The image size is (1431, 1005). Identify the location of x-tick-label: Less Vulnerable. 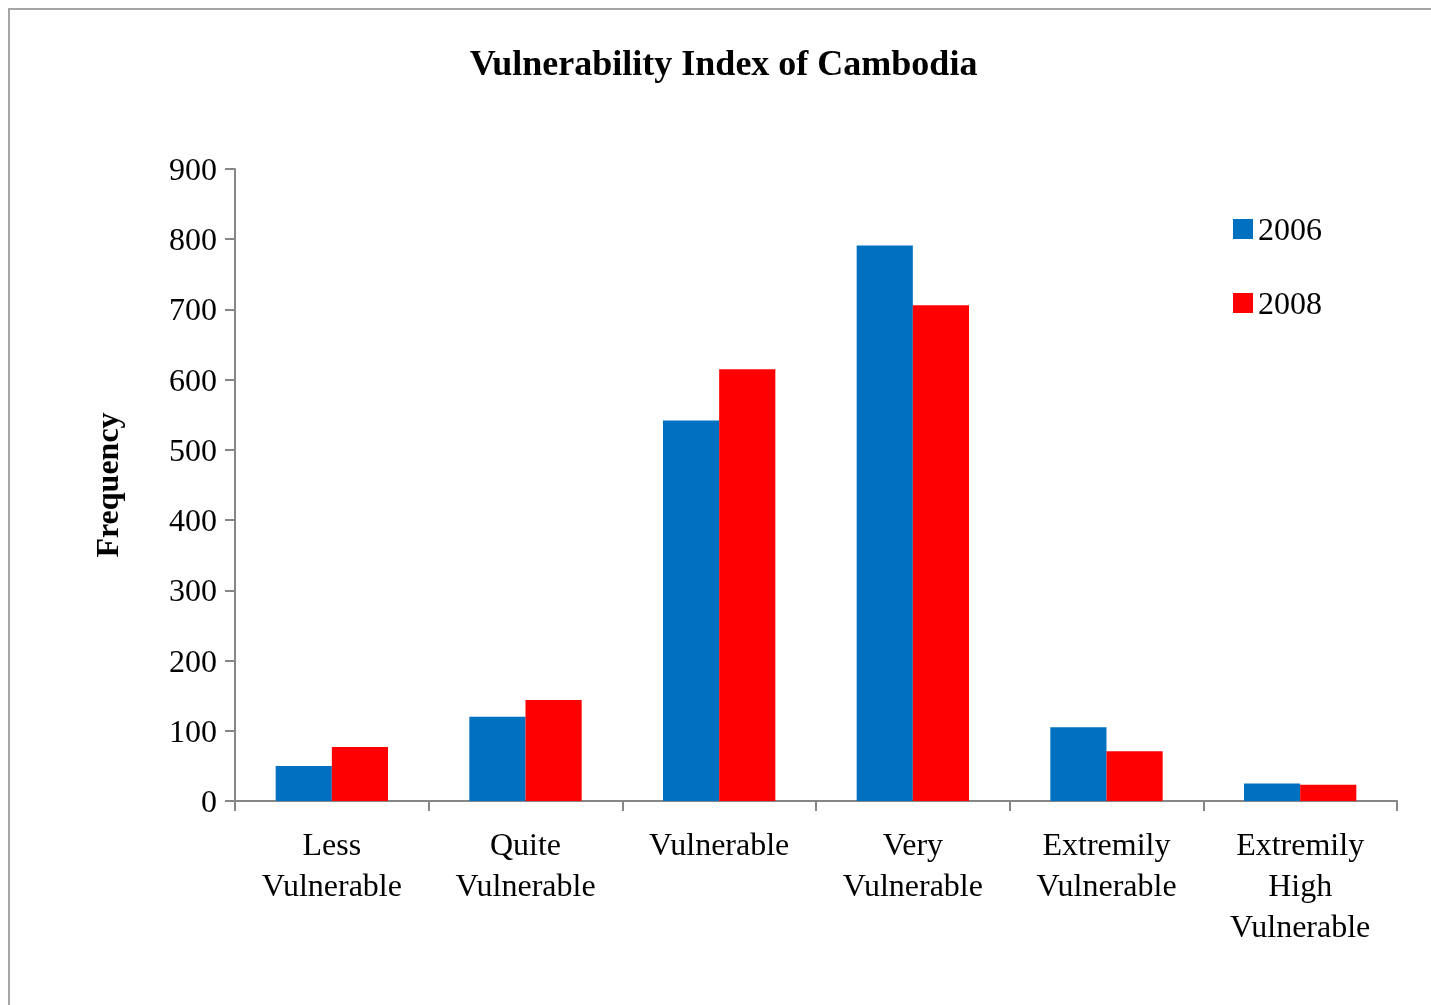
(331, 864).